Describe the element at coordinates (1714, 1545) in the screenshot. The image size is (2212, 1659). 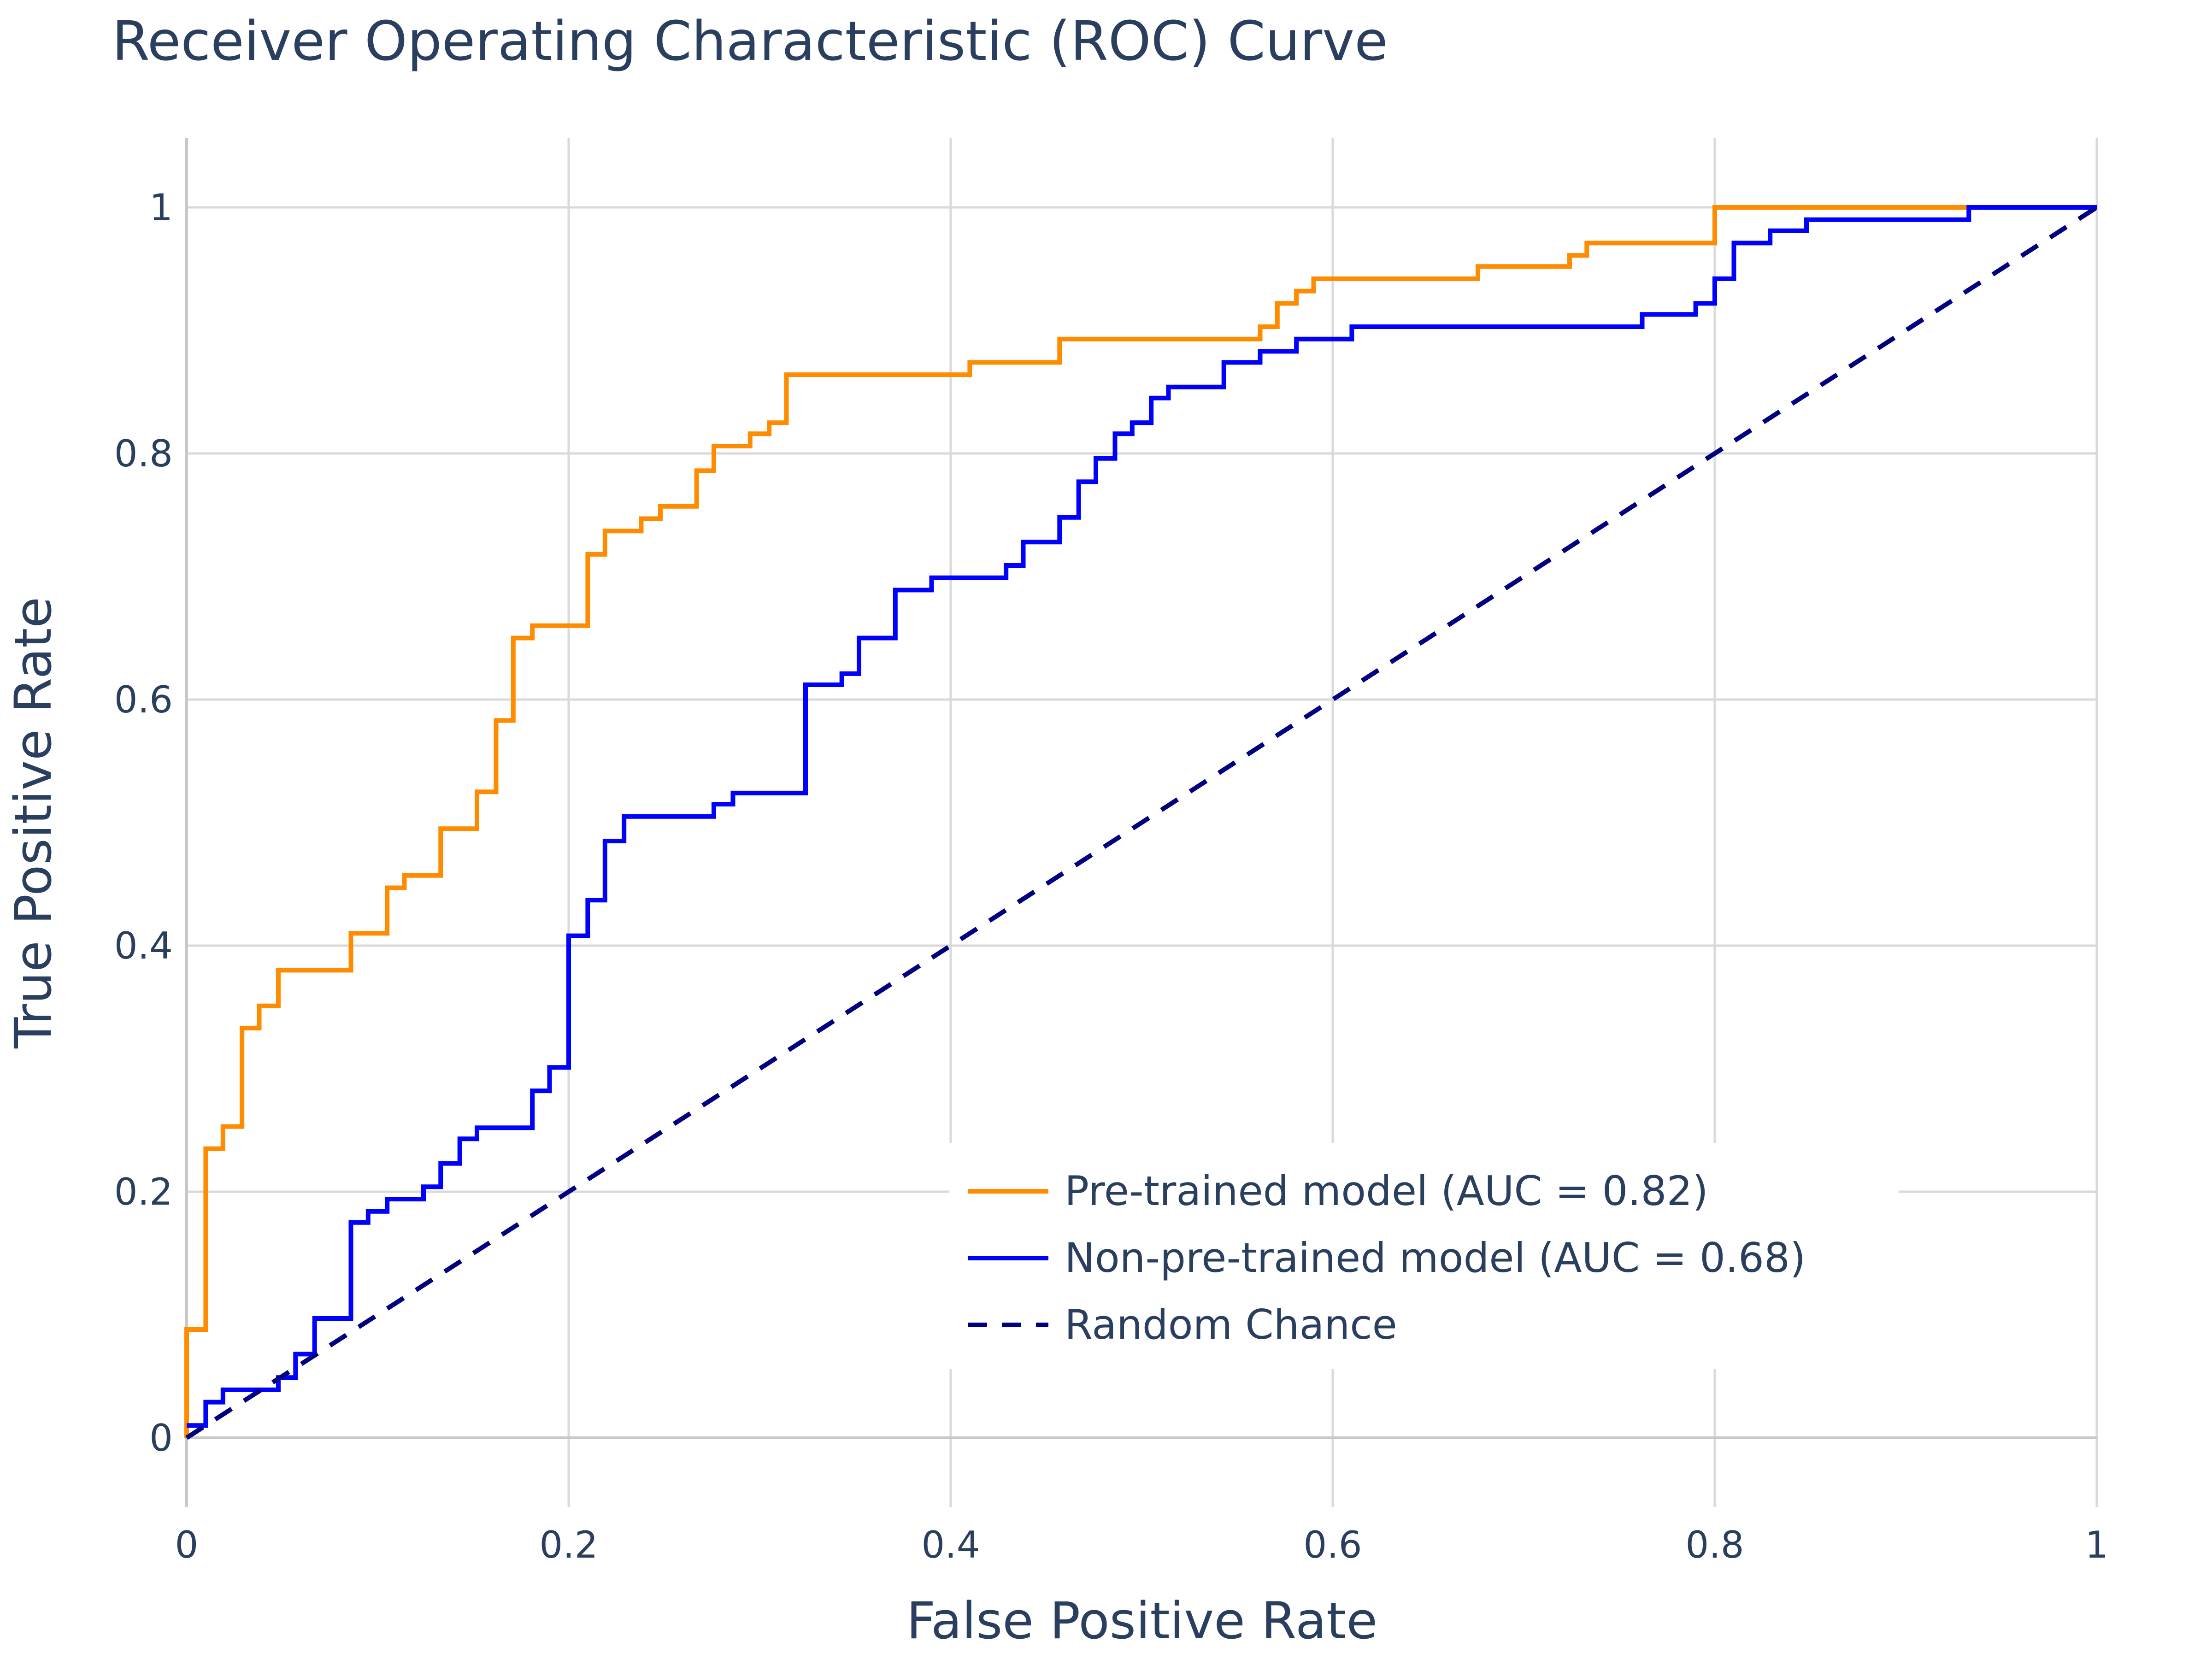
I see `x-tick-label: 0.8` at that location.